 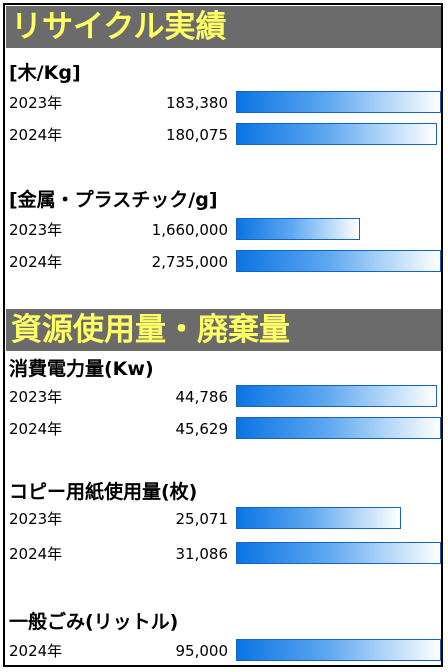 I want to click on group-title-general-waste: 一般ごみ(リットル), so click(x=94, y=622).